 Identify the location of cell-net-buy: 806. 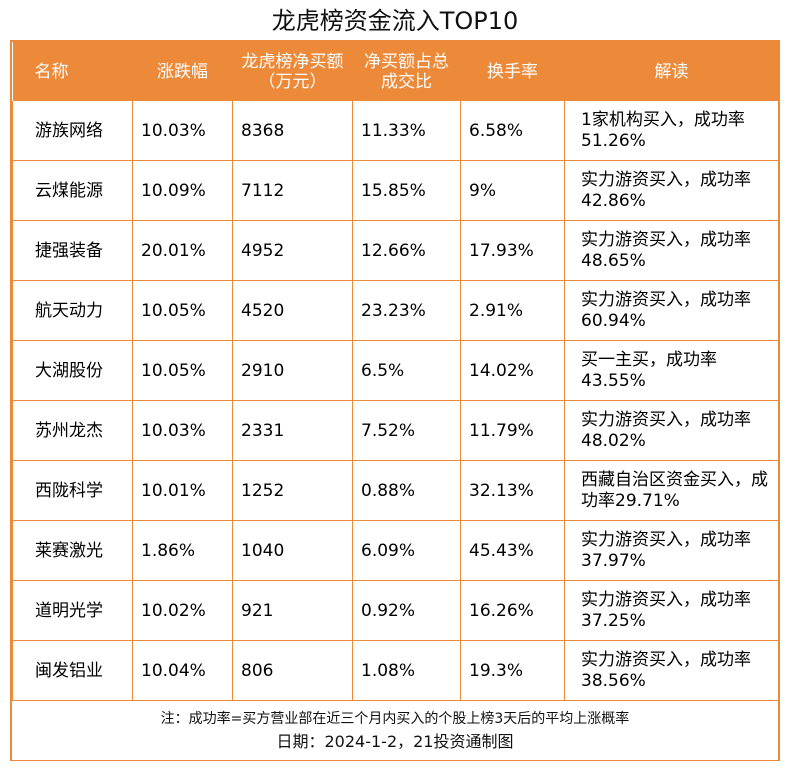
(292, 670).